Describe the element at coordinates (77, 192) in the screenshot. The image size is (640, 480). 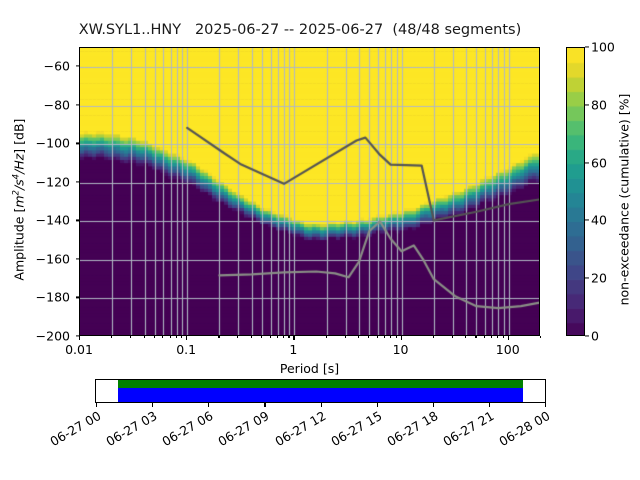
I see `y-axis-tick-marks` at that location.